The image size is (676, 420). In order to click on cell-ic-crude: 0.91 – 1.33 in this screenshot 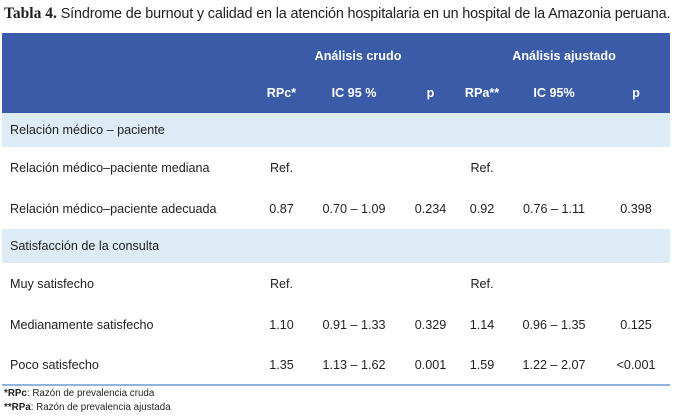, I will do `click(354, 325)`.